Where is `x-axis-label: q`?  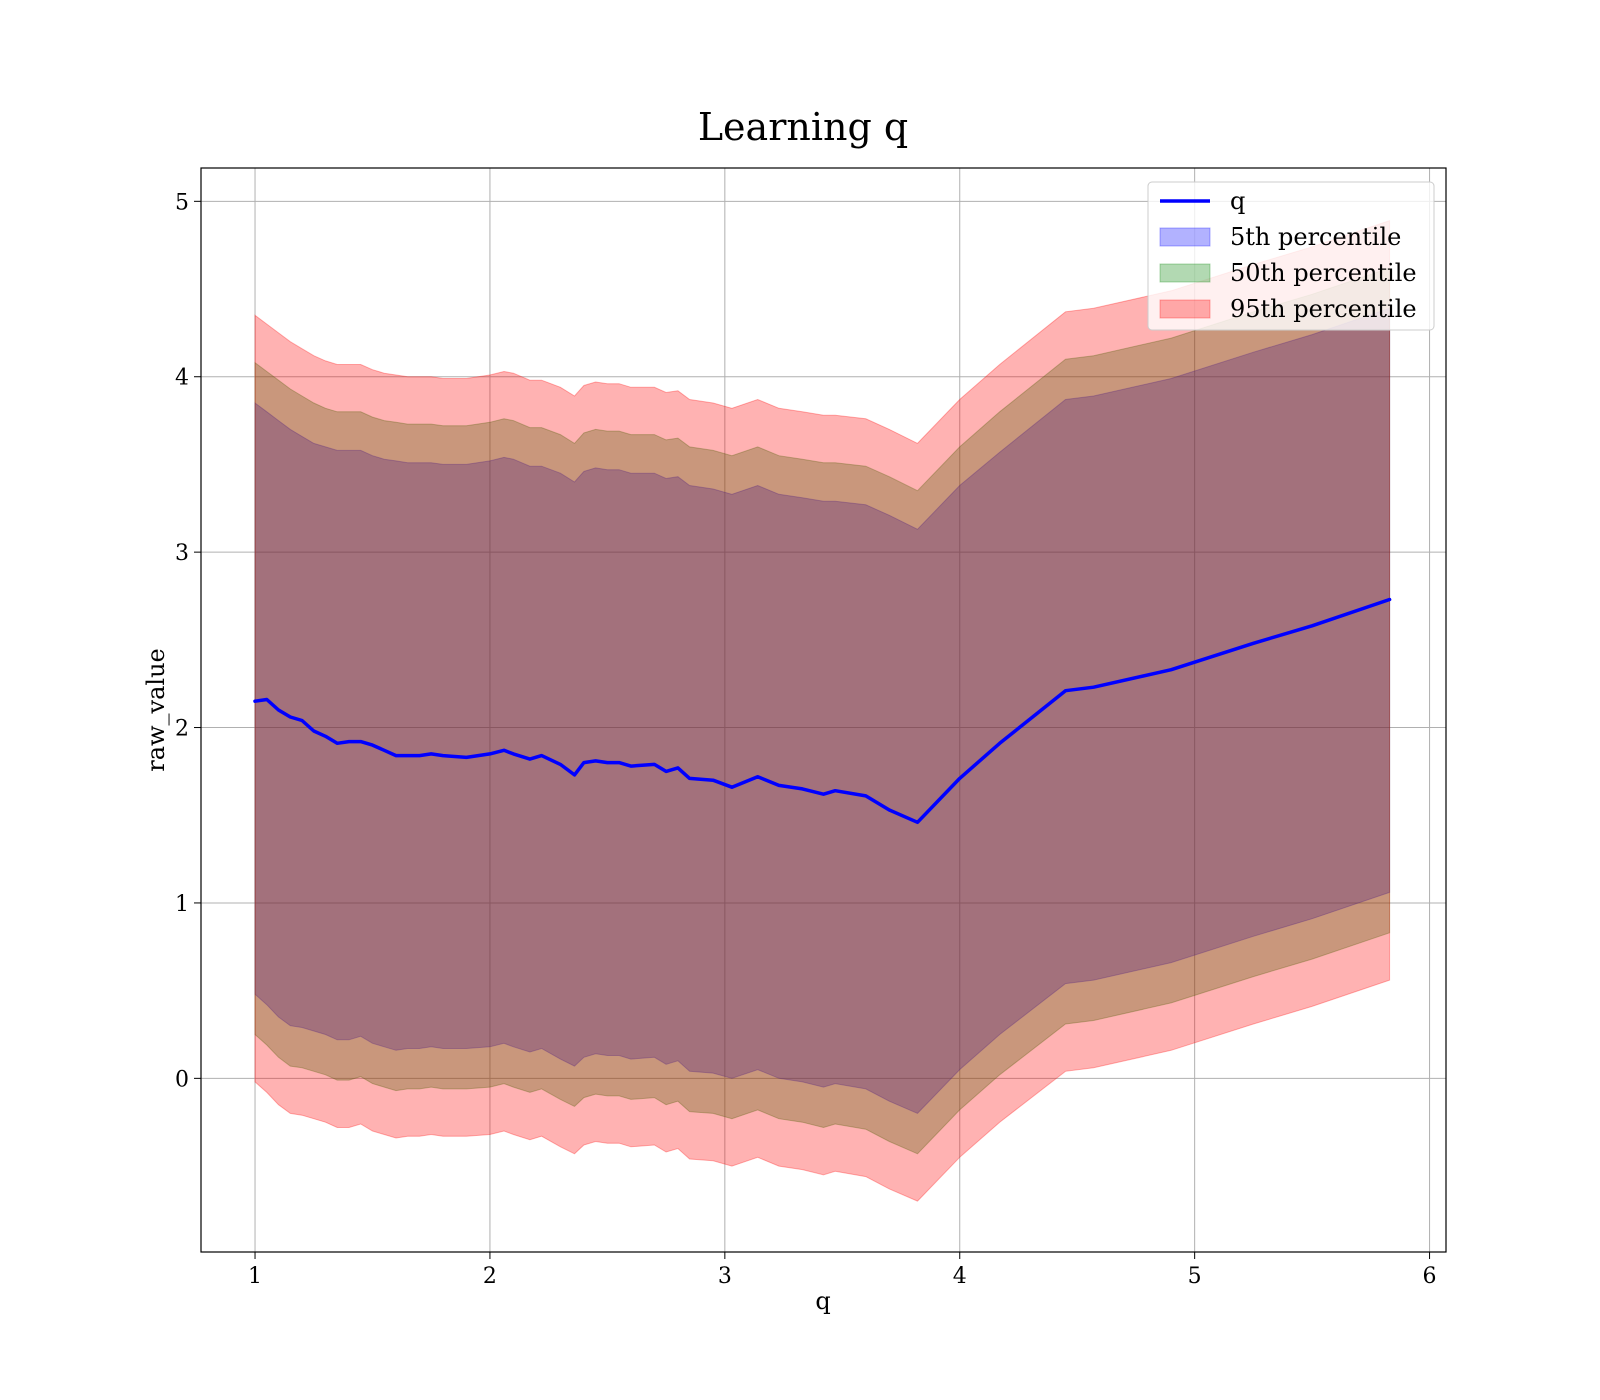 x-axis-label: q is located at coordinates (822, 1301).